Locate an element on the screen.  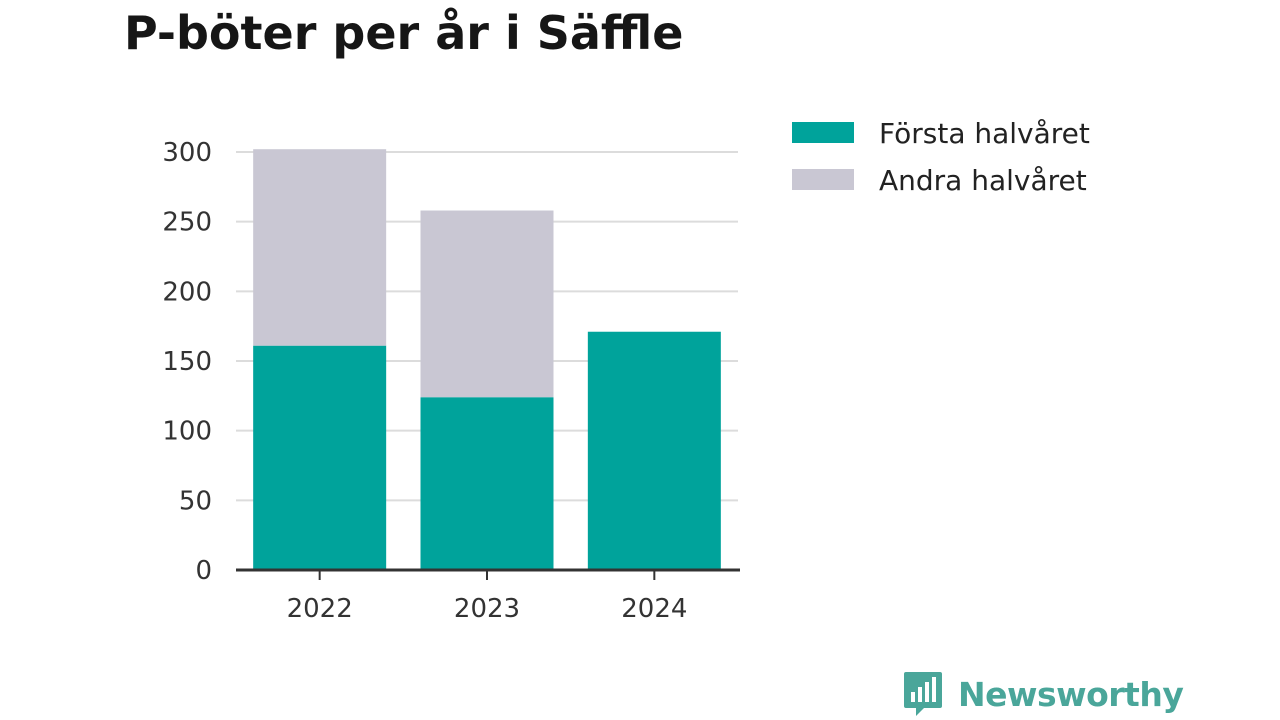
y-tick-label: 100 is located at coordinates (187, 432).